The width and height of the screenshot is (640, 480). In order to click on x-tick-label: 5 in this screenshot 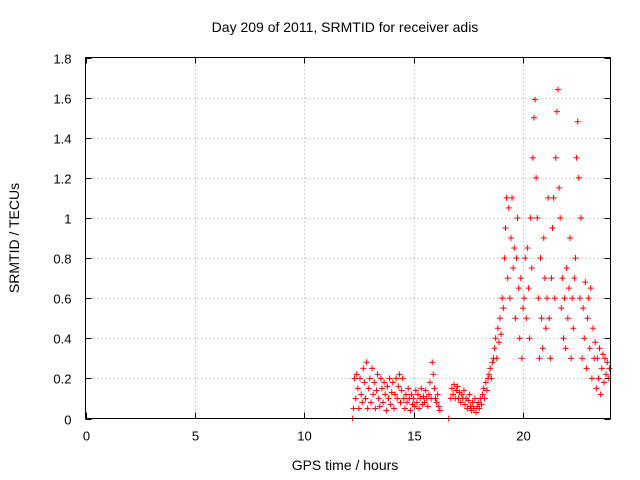, I will do `click(195, 436)`.